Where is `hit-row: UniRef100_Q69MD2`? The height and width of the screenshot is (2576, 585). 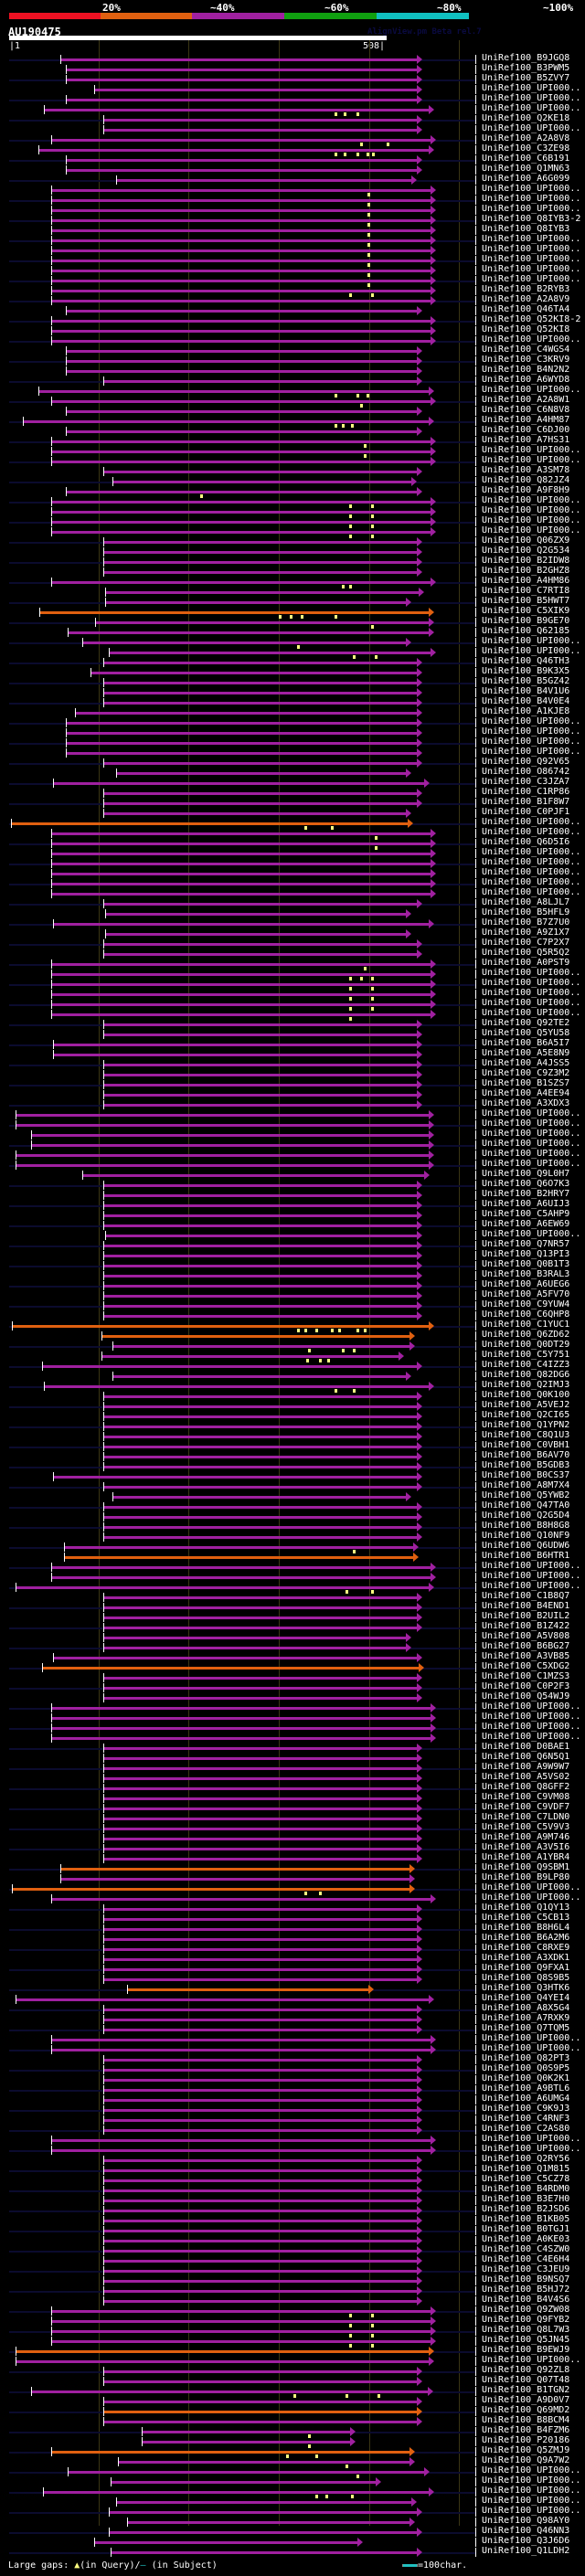 hit-row: UniRef100_Q69MD2 is located at coordinates (293, 2411).